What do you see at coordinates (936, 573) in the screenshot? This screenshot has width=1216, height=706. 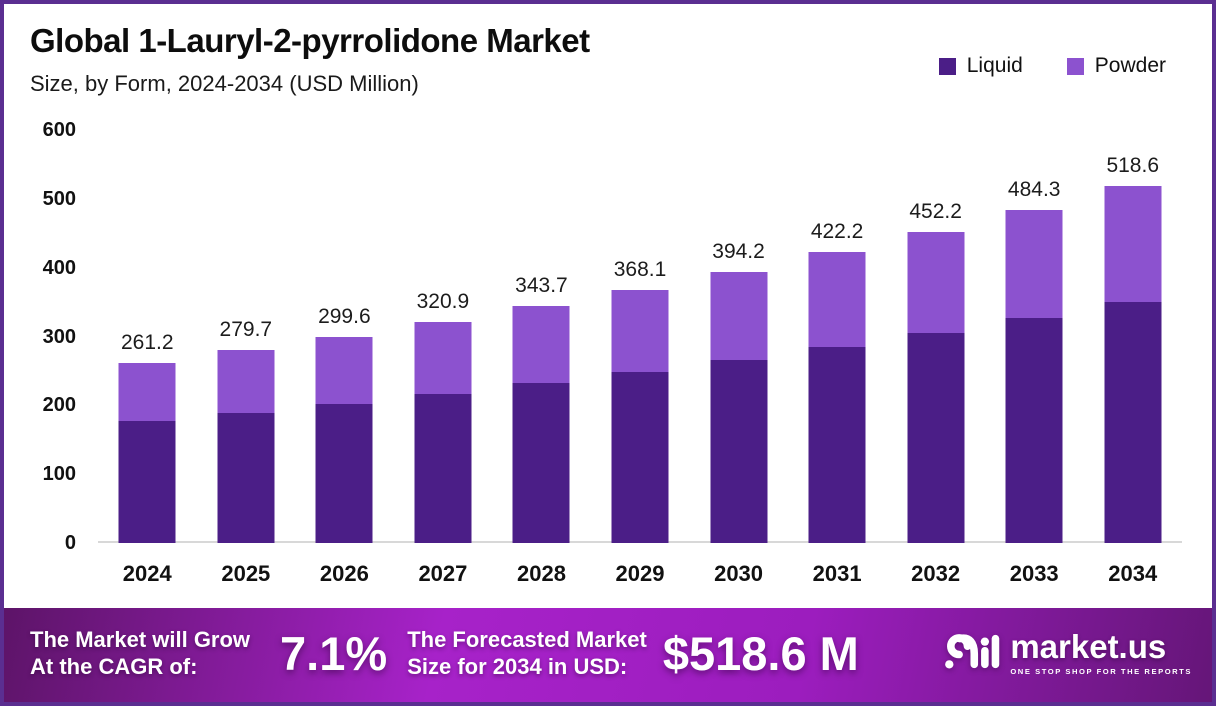 I see `x-tick-label-2032: 2032` at bounding box center [936, 573].